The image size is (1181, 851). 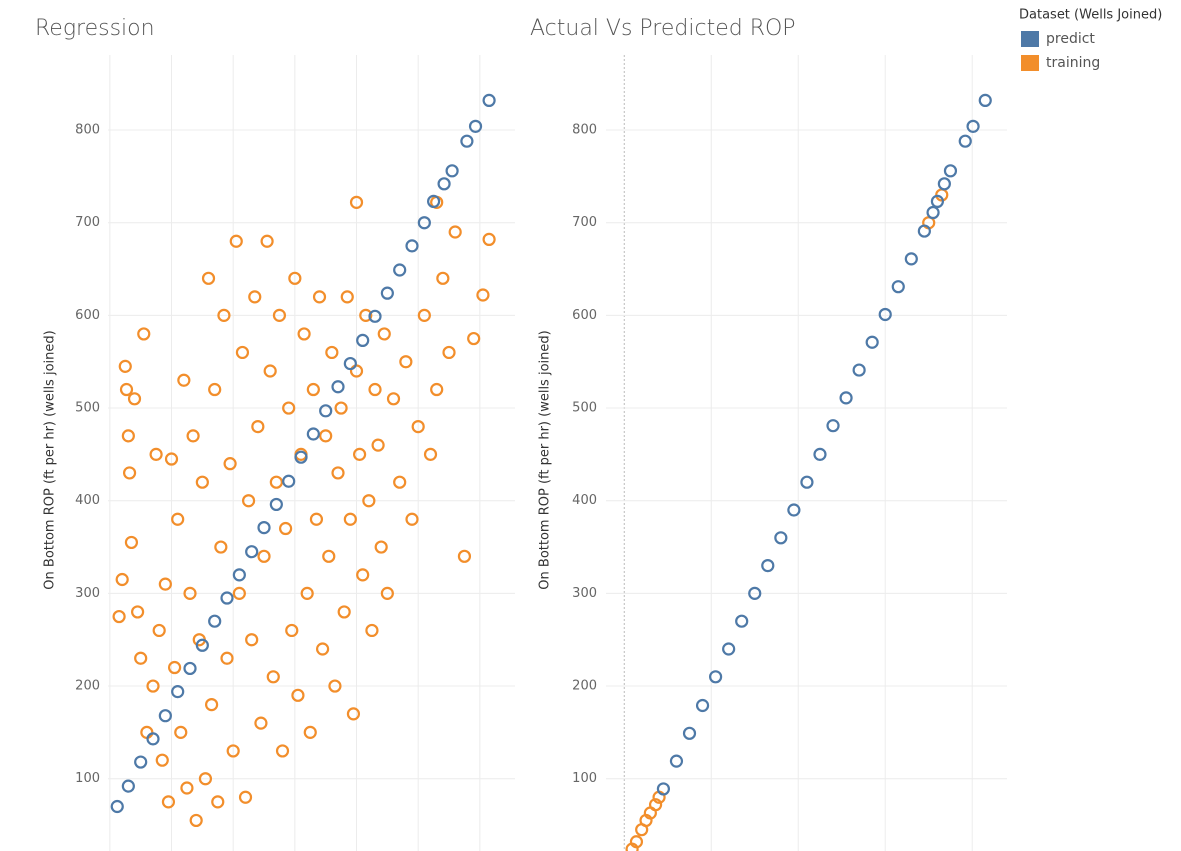 What do you see at coordinates (1030, 39) in the screenshot?
I see `legend-swatch` at bounding box center [1030, 39].